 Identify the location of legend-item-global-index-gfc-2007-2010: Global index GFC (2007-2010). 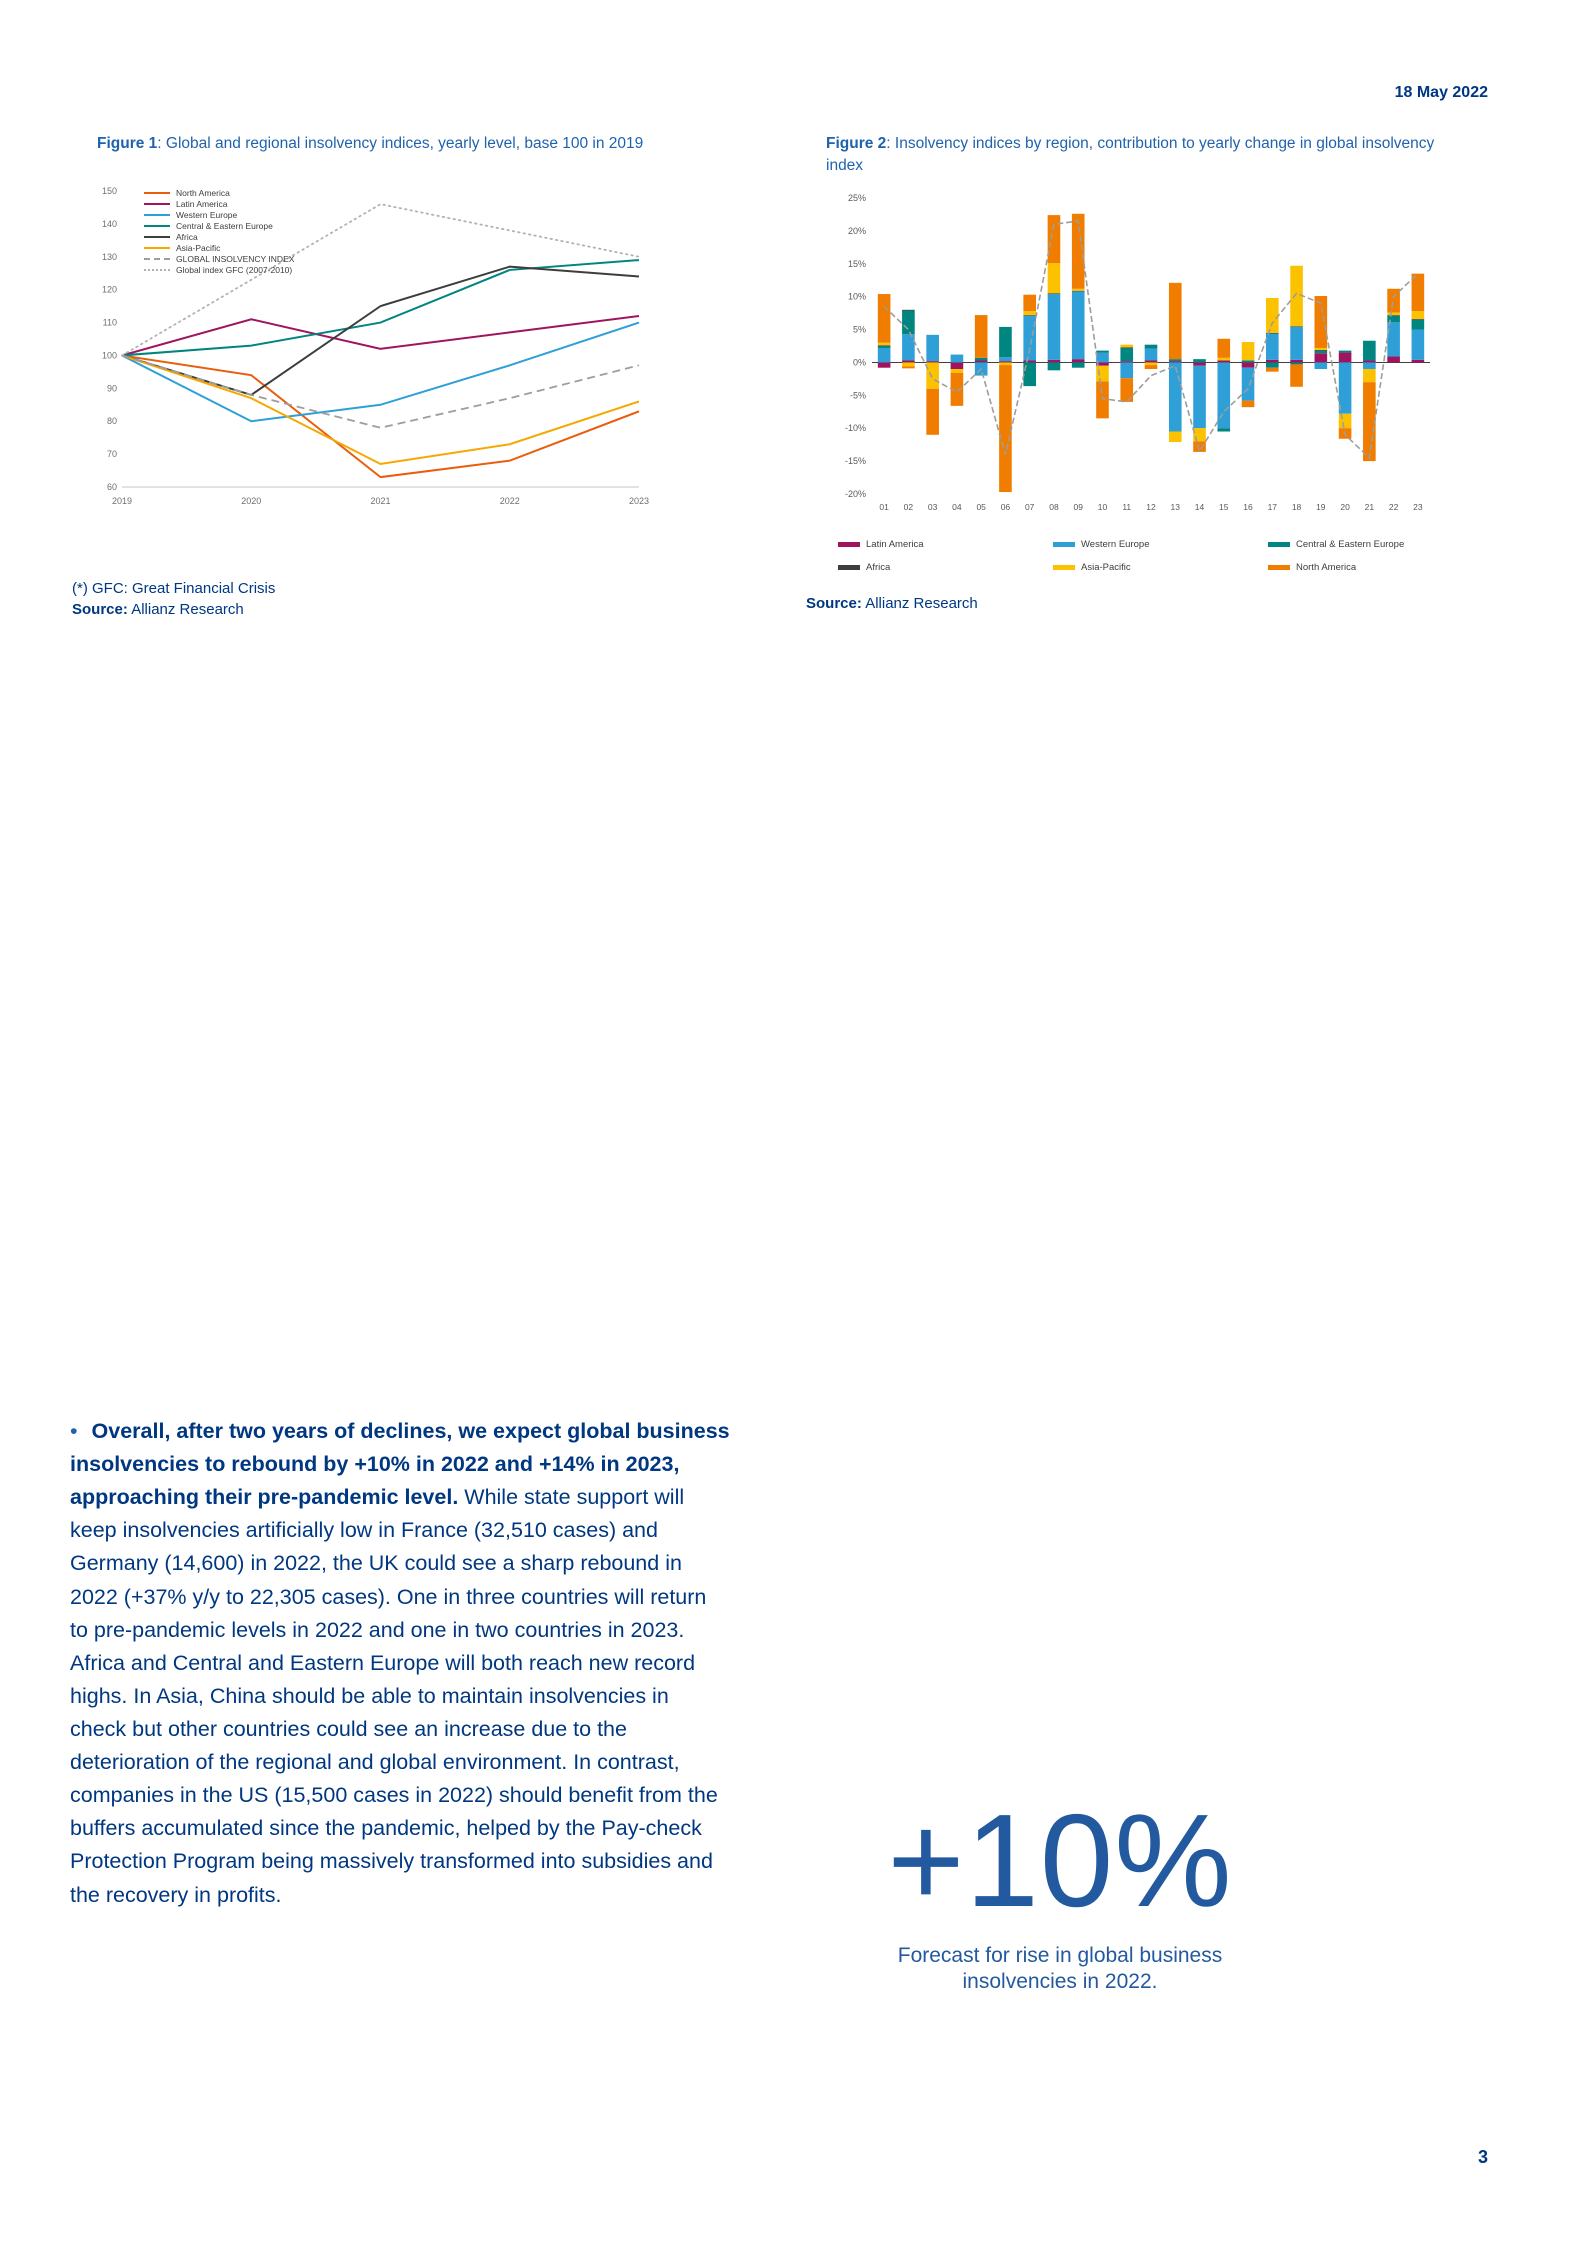
(219, 269).